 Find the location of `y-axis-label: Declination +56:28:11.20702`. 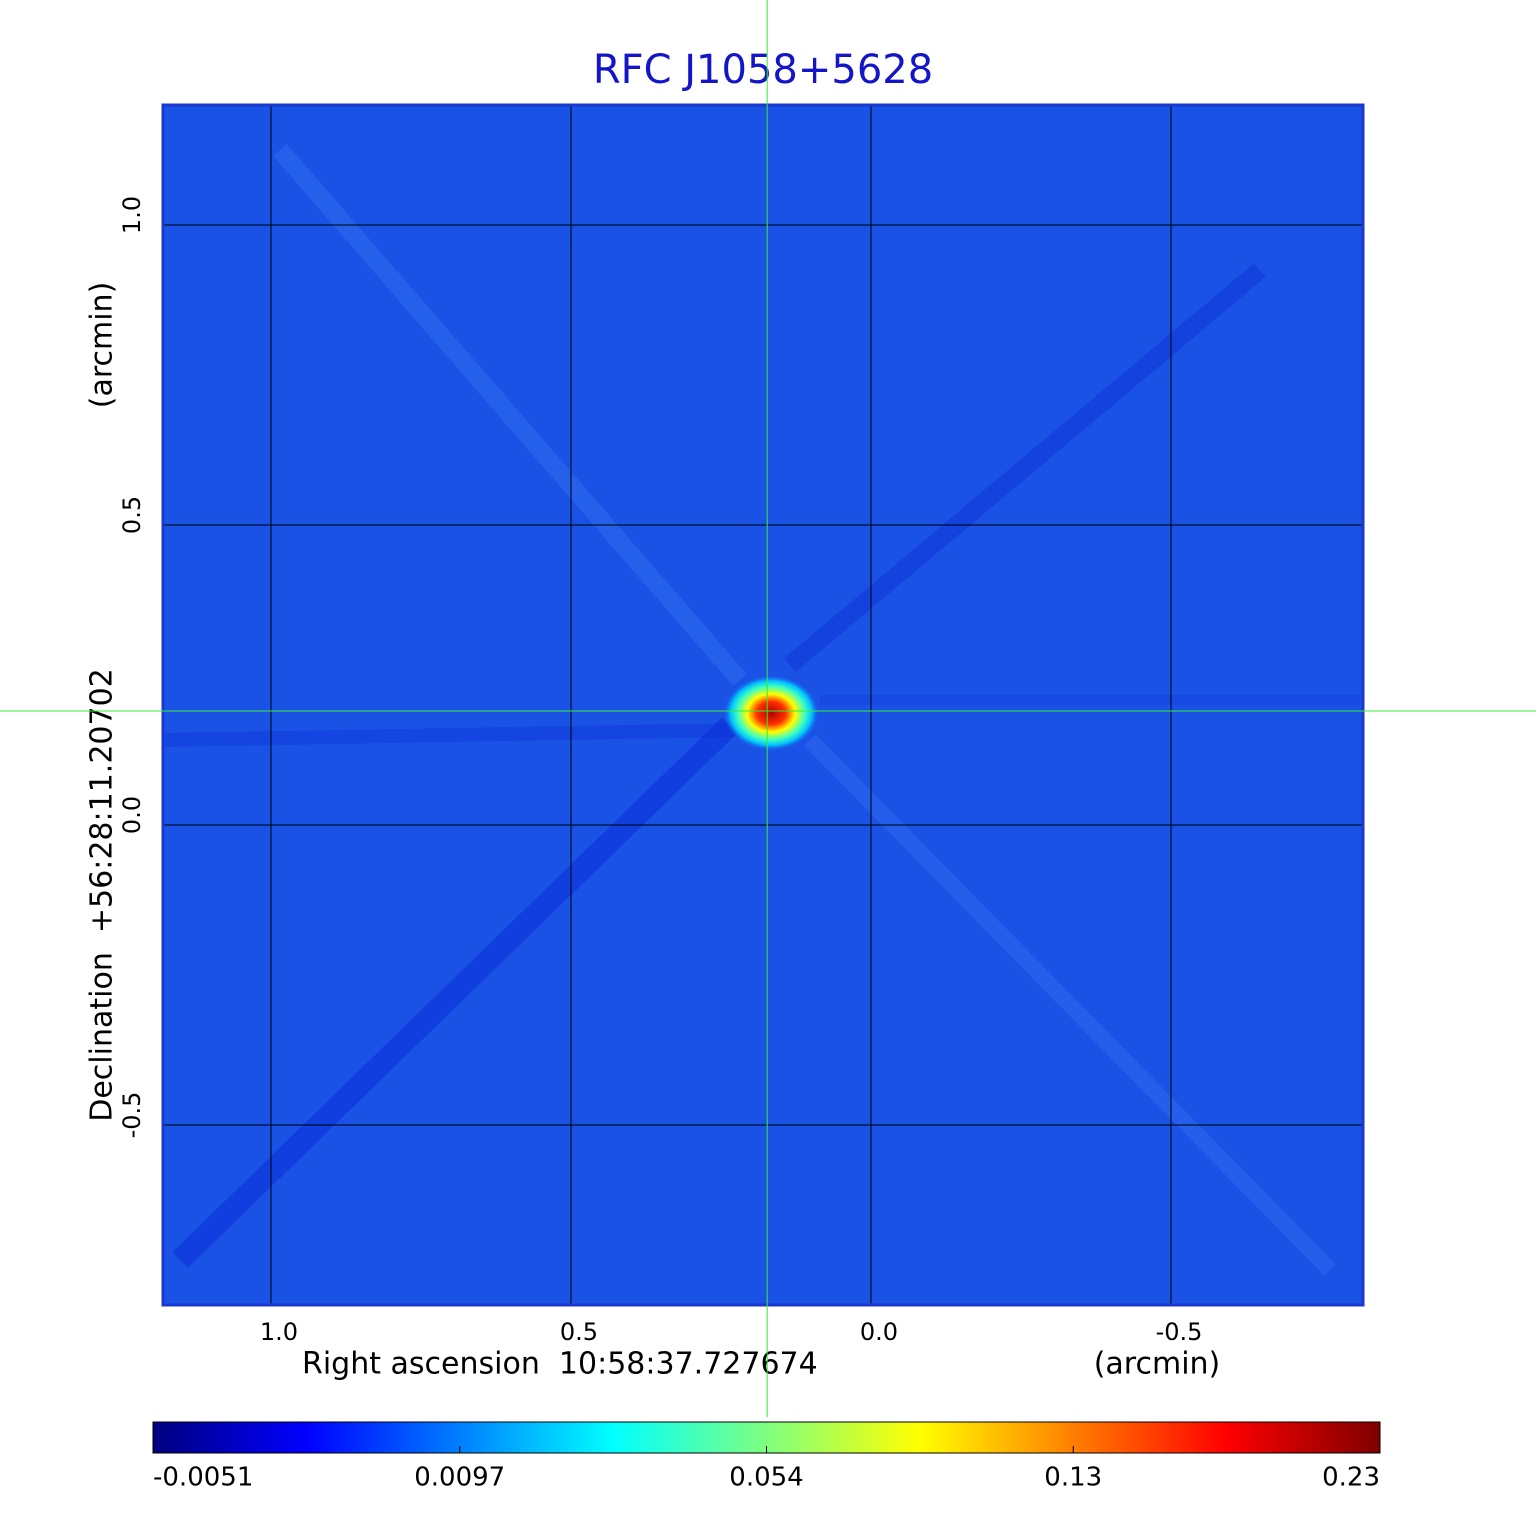

y-axis-label: Declination +56:28:11.20702 is located at coordinates (102, 895).